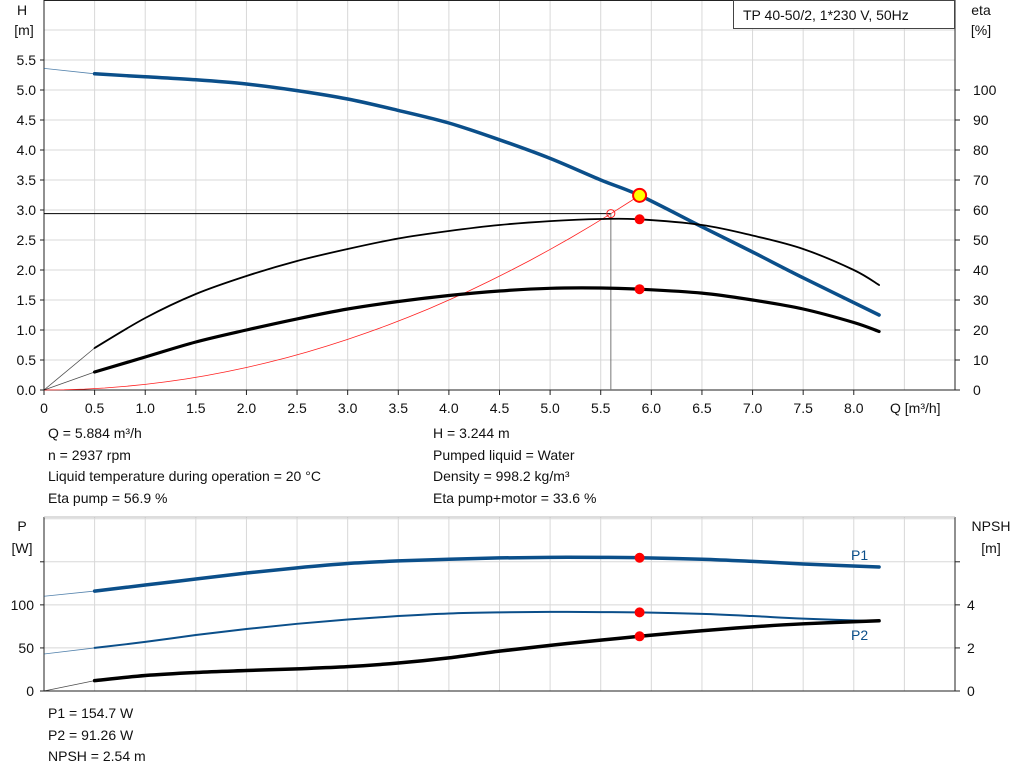 The height and width of the screenshot is (781, 1024). What do you see at coordinates (981, 210) in the screenshot?
I see `y-tick-right-label: 60` at bounding box center [981, 210].